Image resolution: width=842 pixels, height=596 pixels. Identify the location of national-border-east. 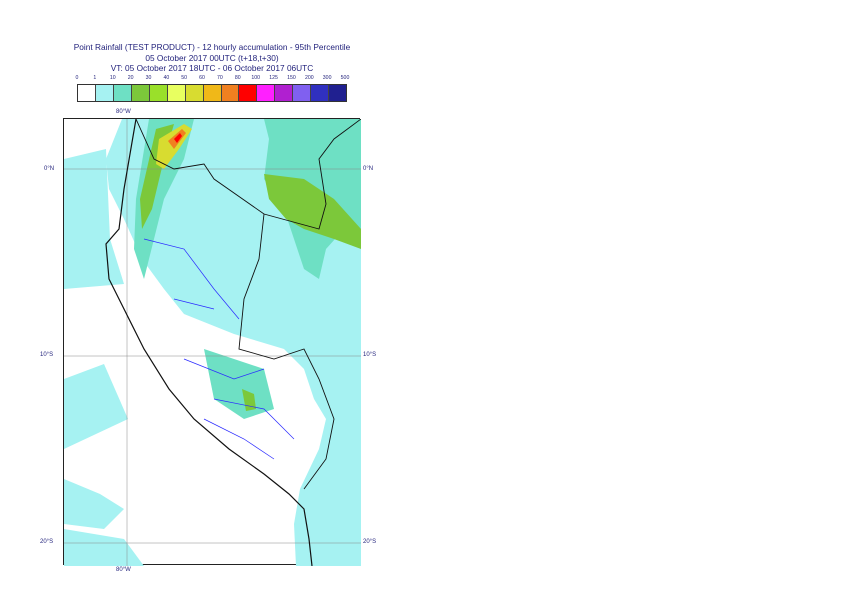
(286, 351).